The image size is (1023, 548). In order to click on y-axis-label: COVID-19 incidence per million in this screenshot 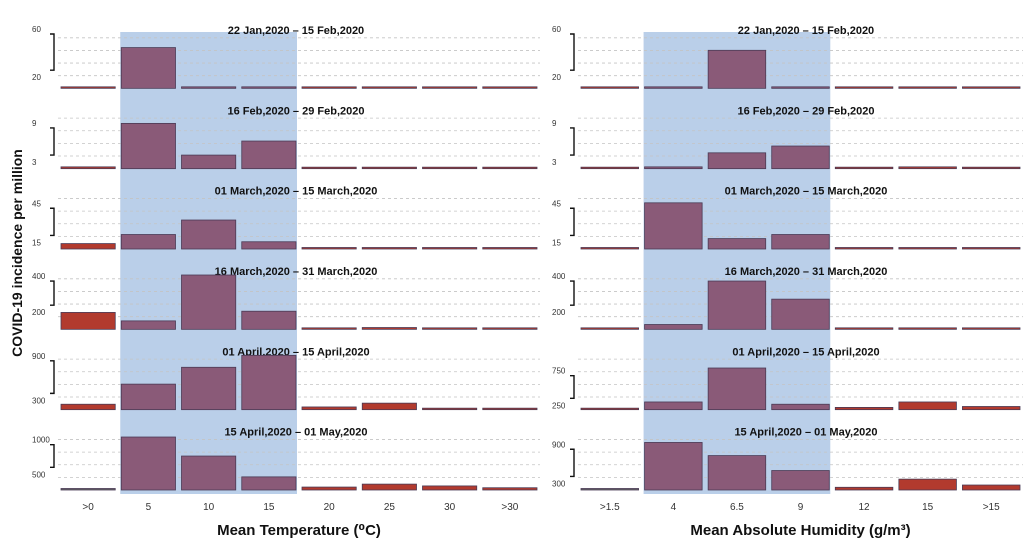, I will do `click(17, 253)`.